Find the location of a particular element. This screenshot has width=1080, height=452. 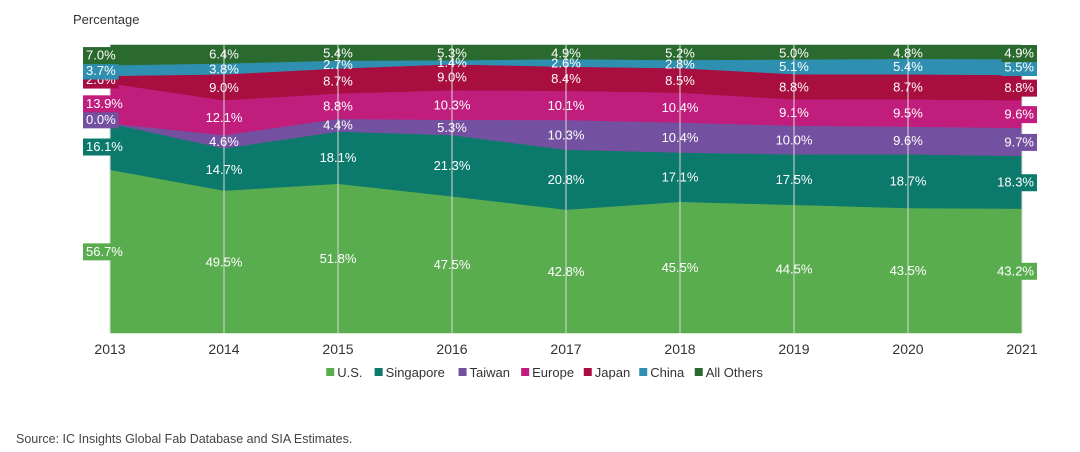

data-label-taiwan-2013: 0.0% is located at coordinates (101, 119).